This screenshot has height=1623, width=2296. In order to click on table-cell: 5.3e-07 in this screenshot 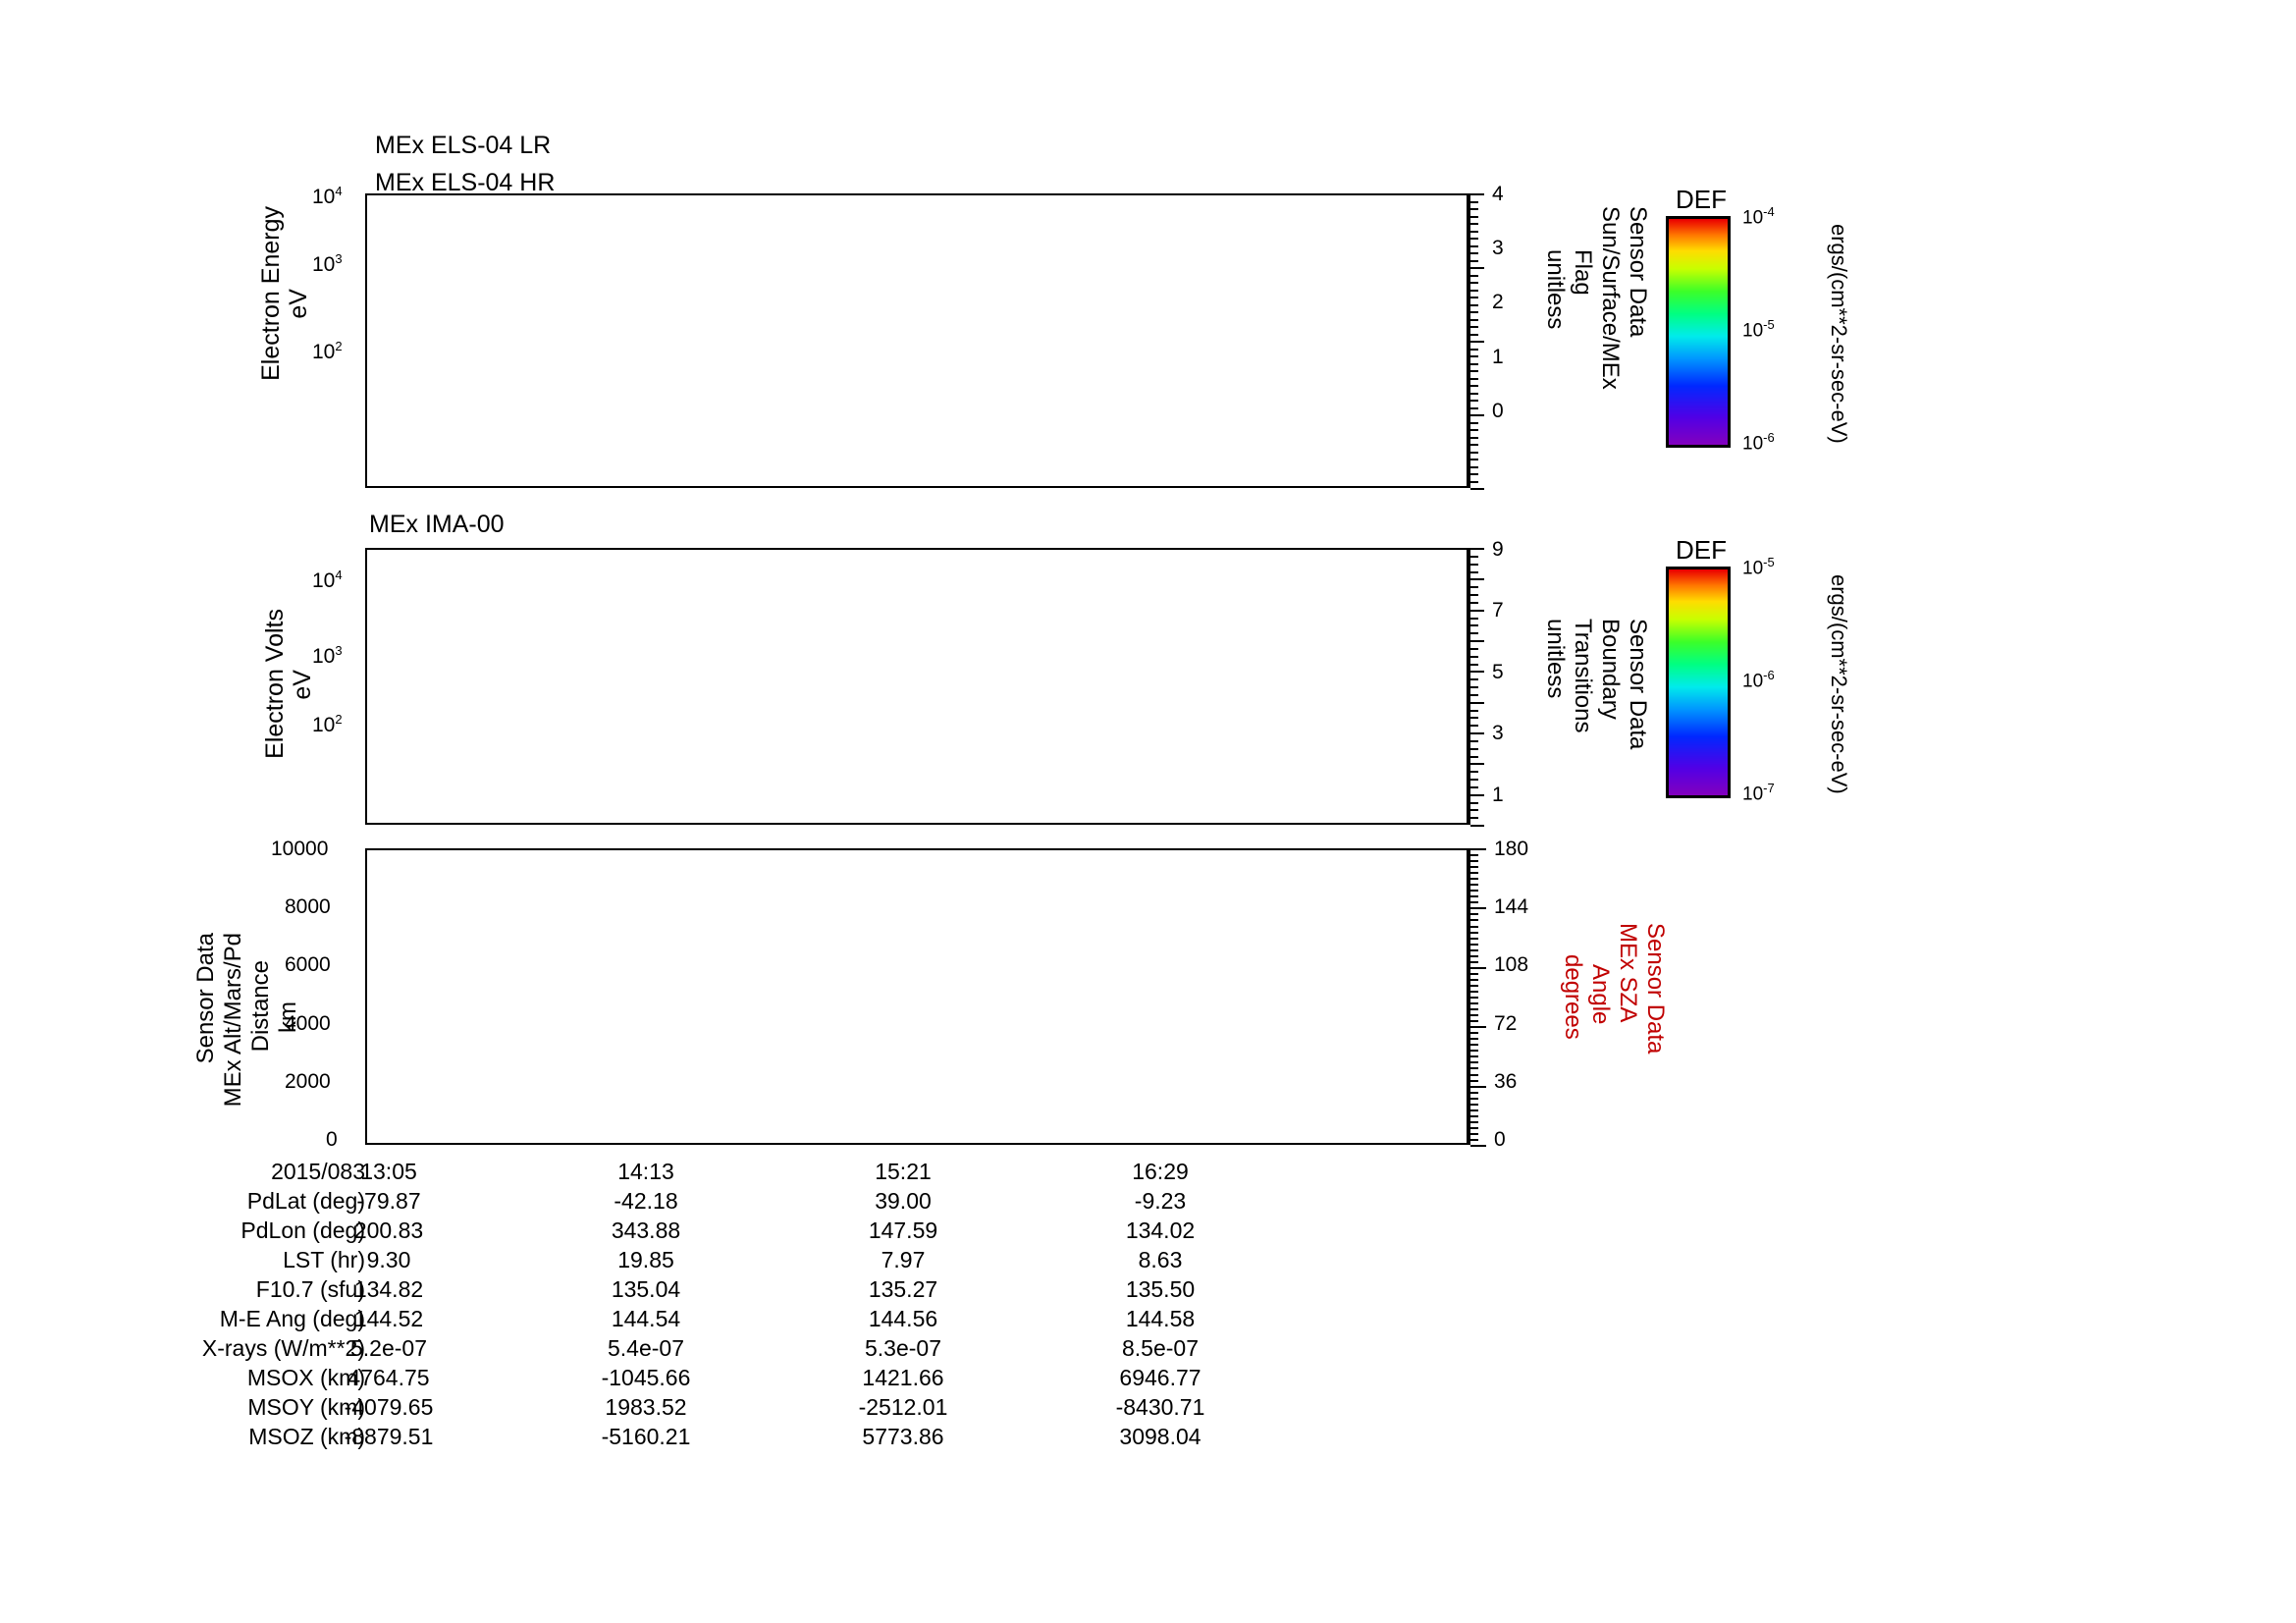, I will do `click(902, 1348)`.